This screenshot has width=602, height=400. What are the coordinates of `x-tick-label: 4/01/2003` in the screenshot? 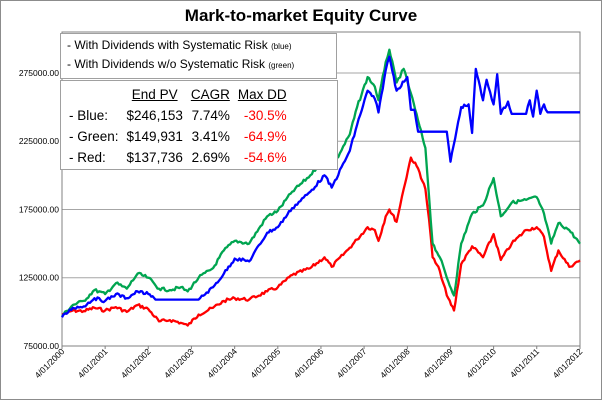 It's located at (179, 363).